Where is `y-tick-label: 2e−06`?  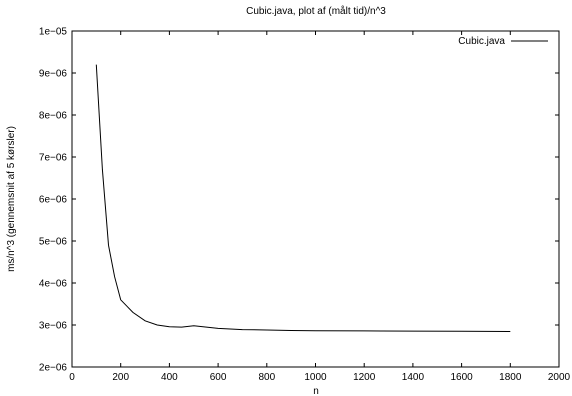
y-tick-label: 2e−06 is located at coordinates (53, 368).